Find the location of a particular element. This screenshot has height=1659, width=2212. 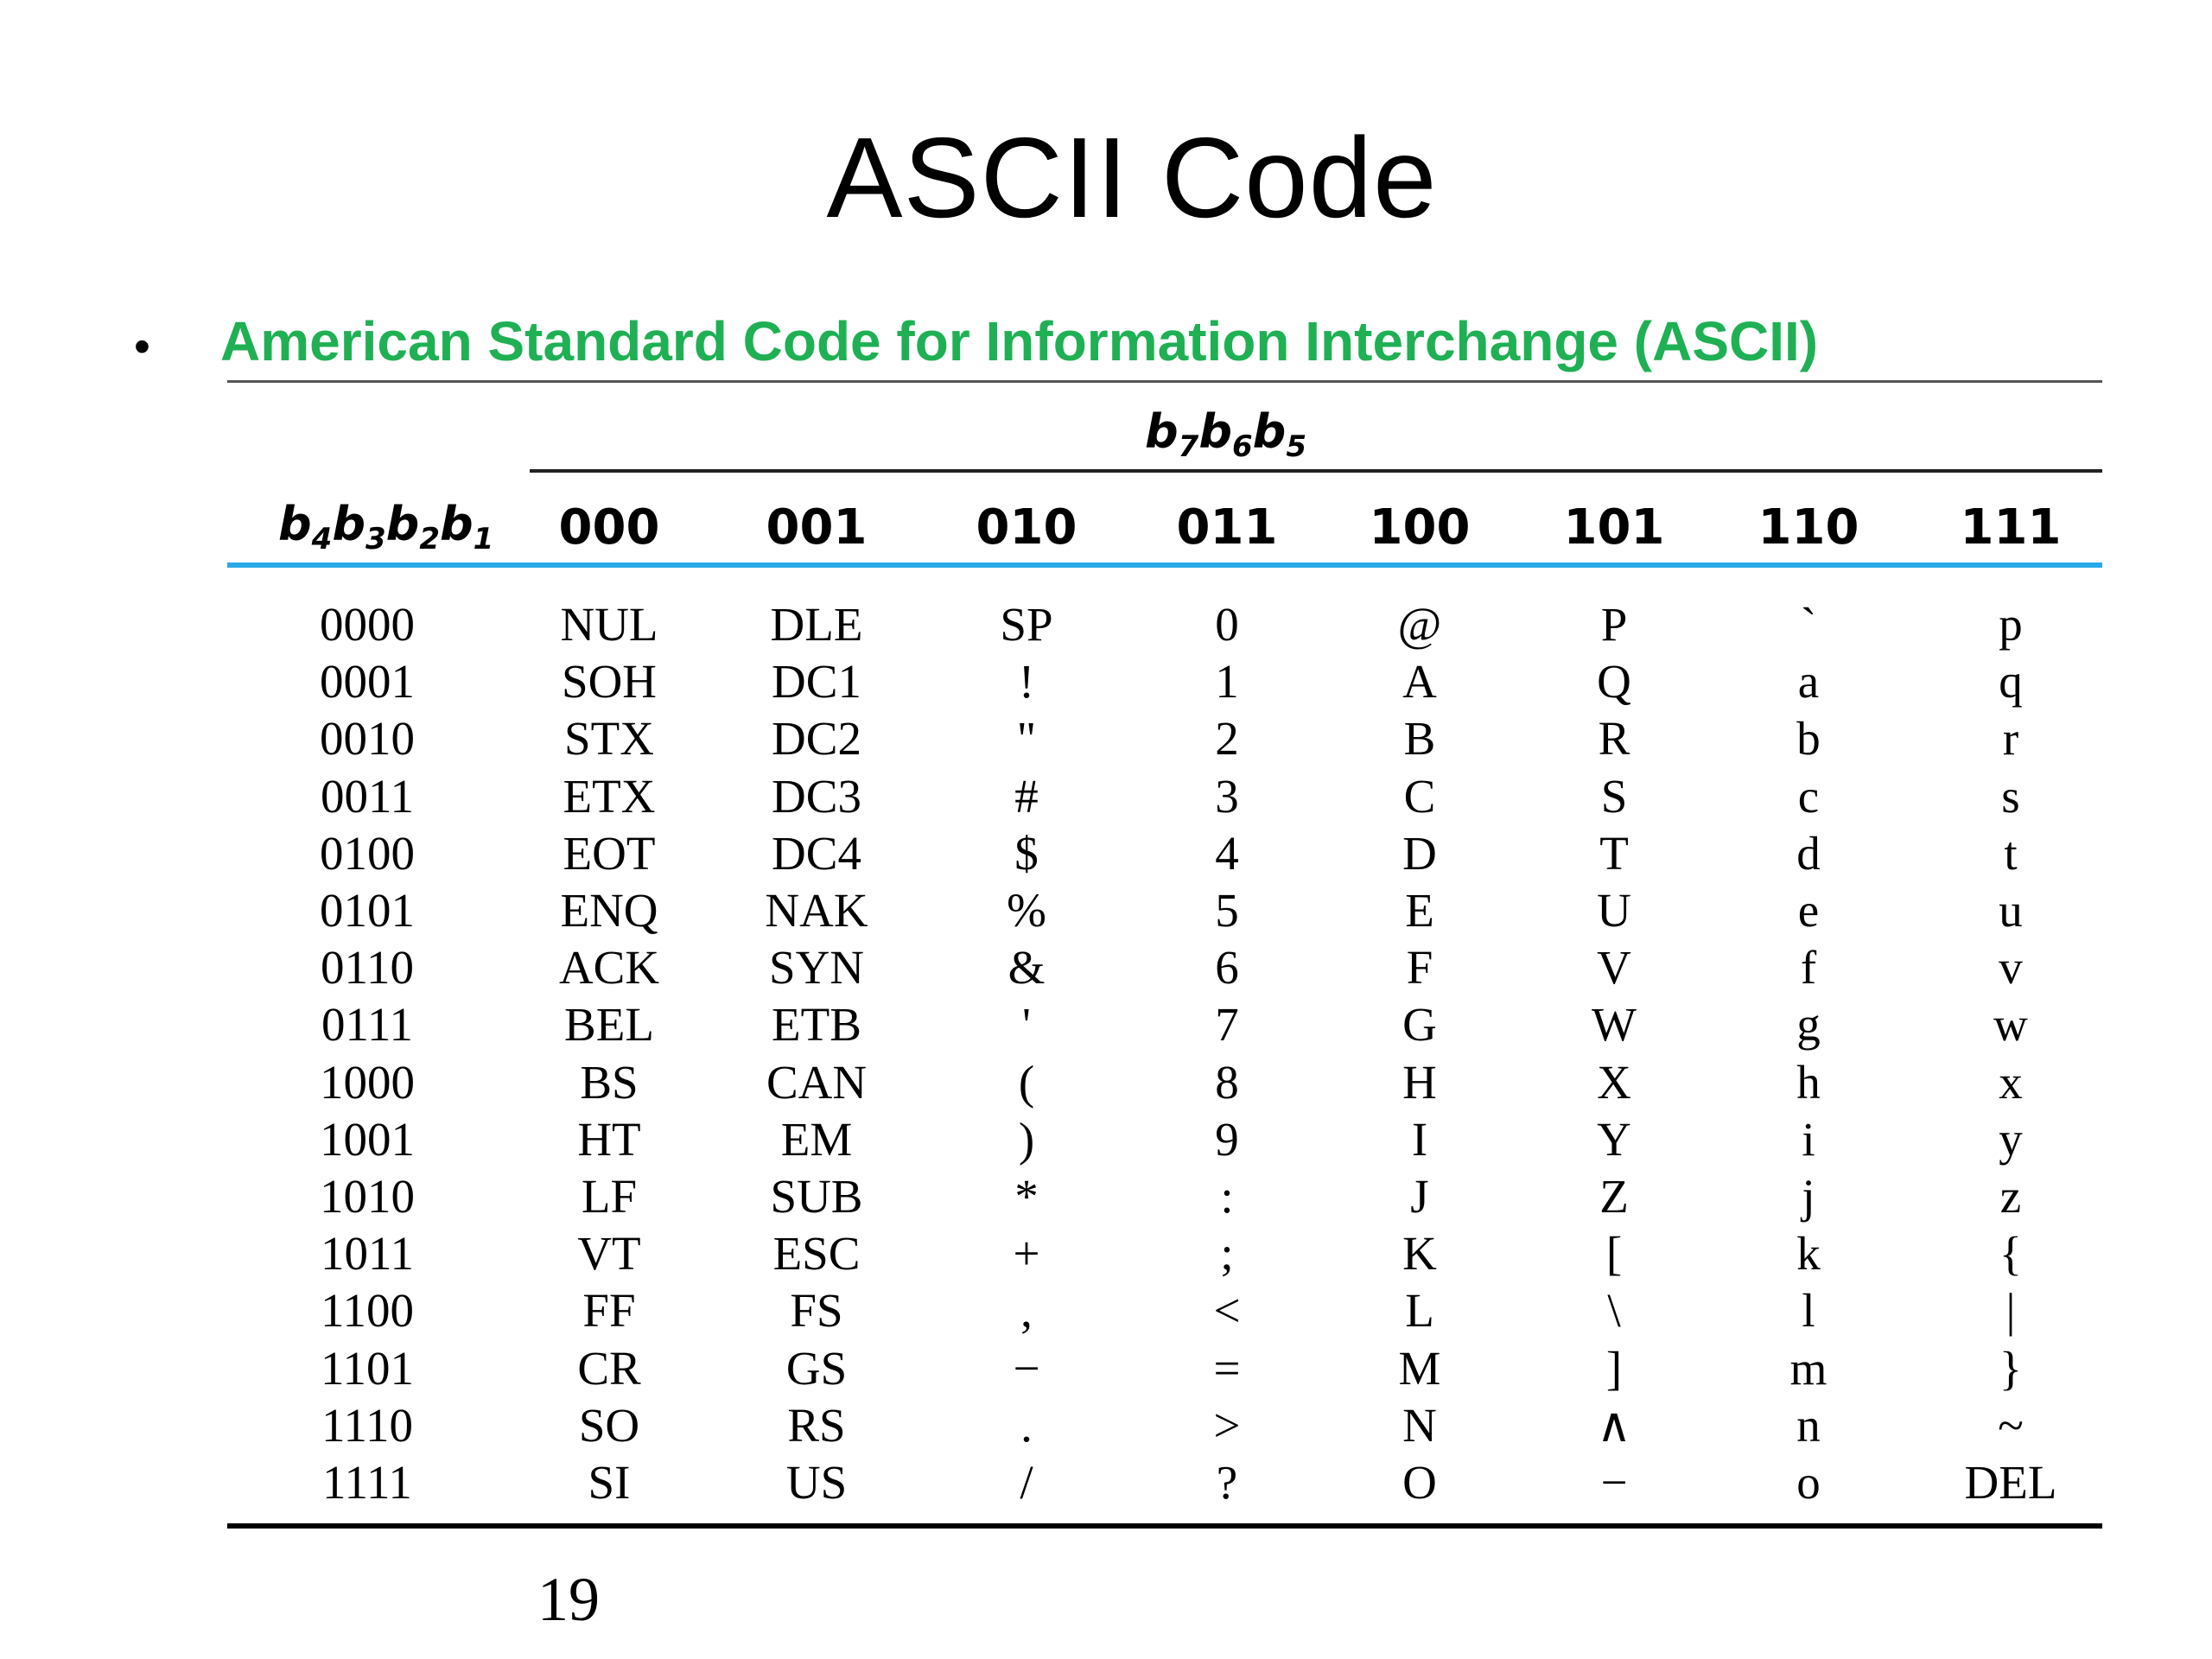

table-cell: g is located at coordinates (1808, 1025).